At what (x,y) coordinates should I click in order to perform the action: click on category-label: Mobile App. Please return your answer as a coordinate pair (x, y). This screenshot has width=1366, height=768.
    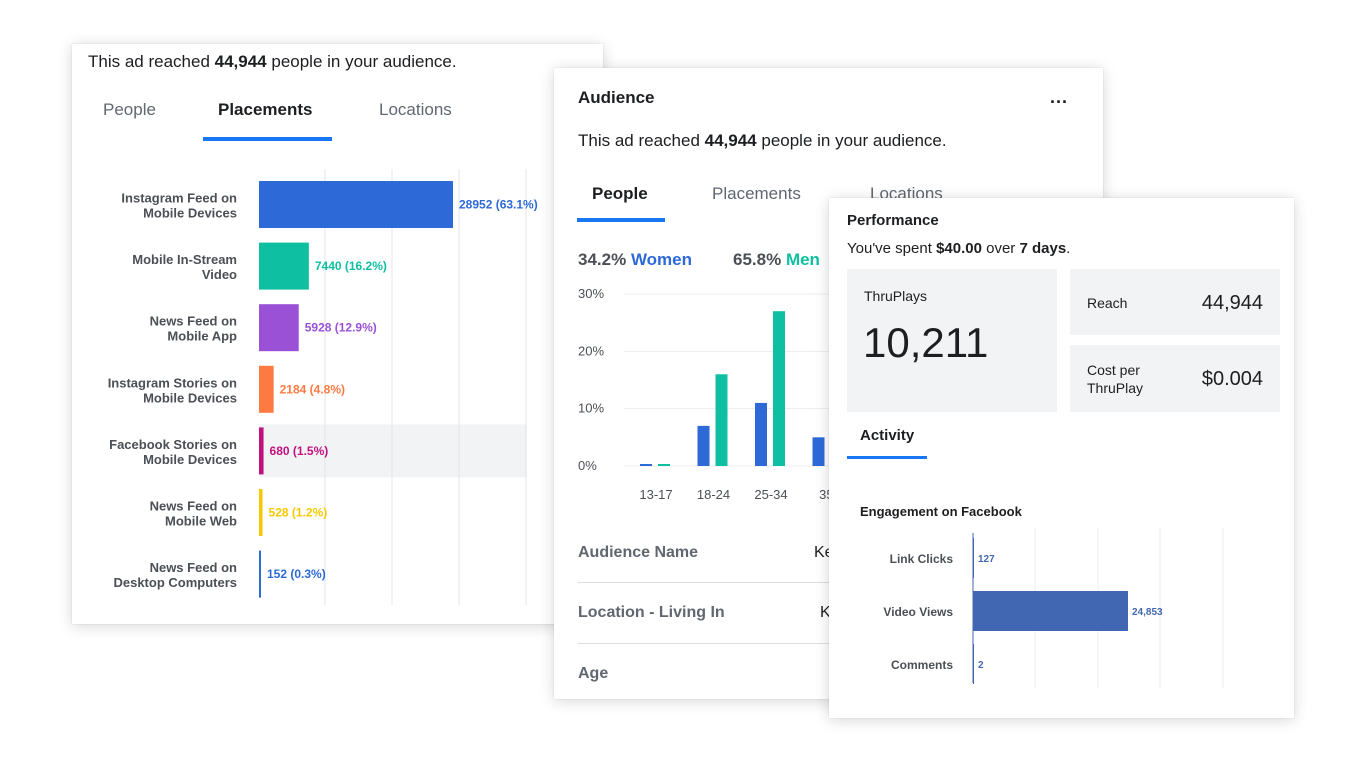
    Looking at the image, I should click on (202, 336).